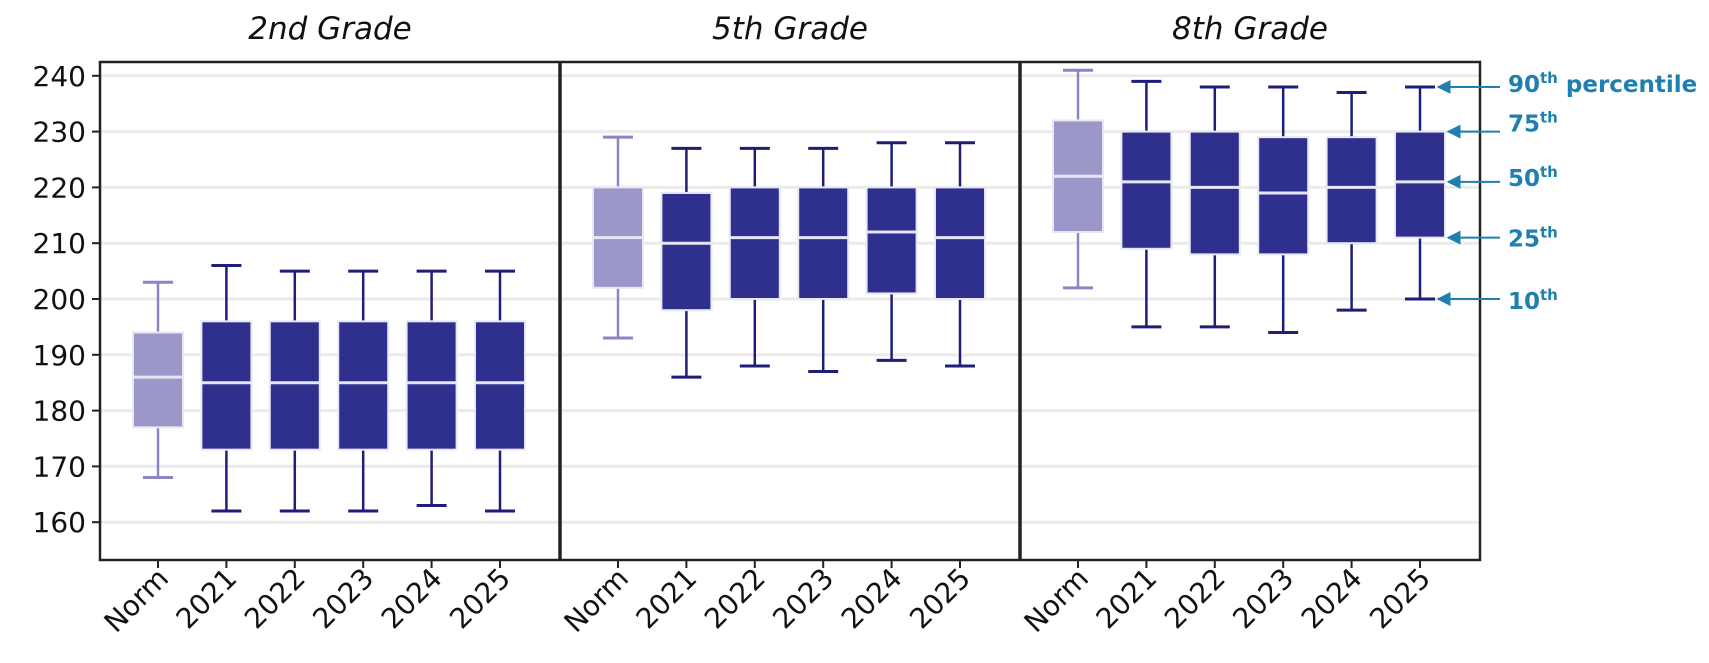 This screenshot has height=663, width=1709. Describe the element at coordinates (59, 466) in the screenshot. I see `y-tick-label: 170` at that location.